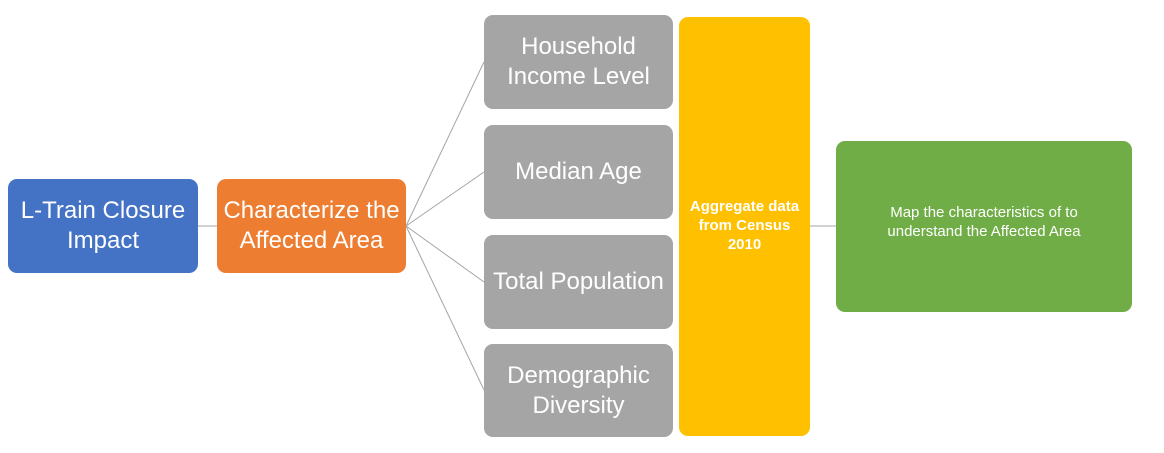  Describe the element at coordinates (445, 199) in the screenshot. I see `connector-branch-to-age` at that location.